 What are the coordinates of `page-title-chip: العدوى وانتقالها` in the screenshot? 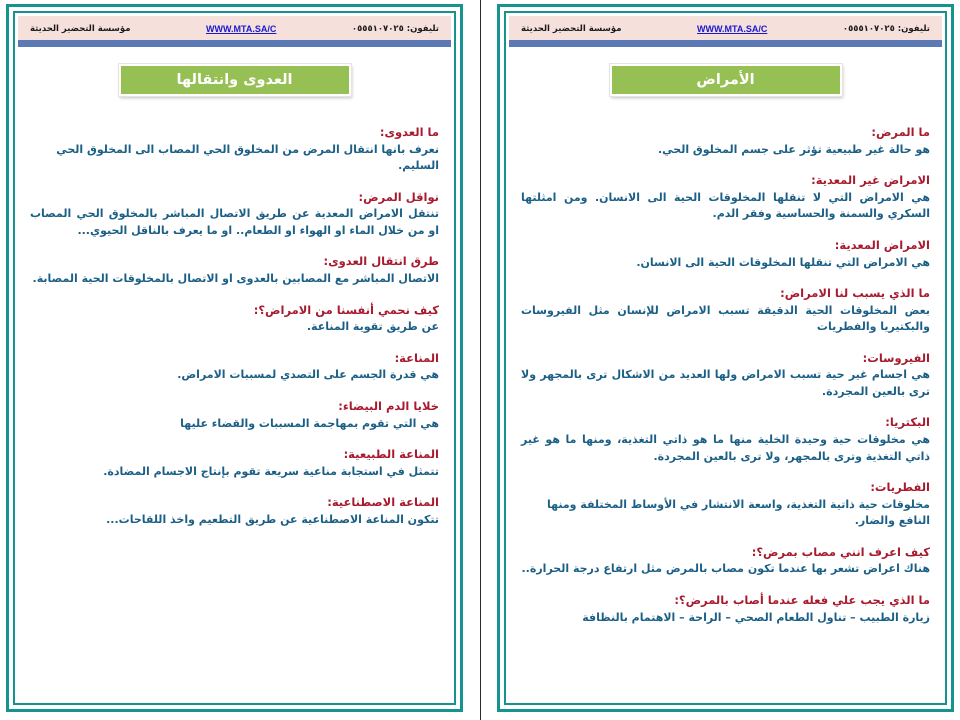 It's located at (234, 80).